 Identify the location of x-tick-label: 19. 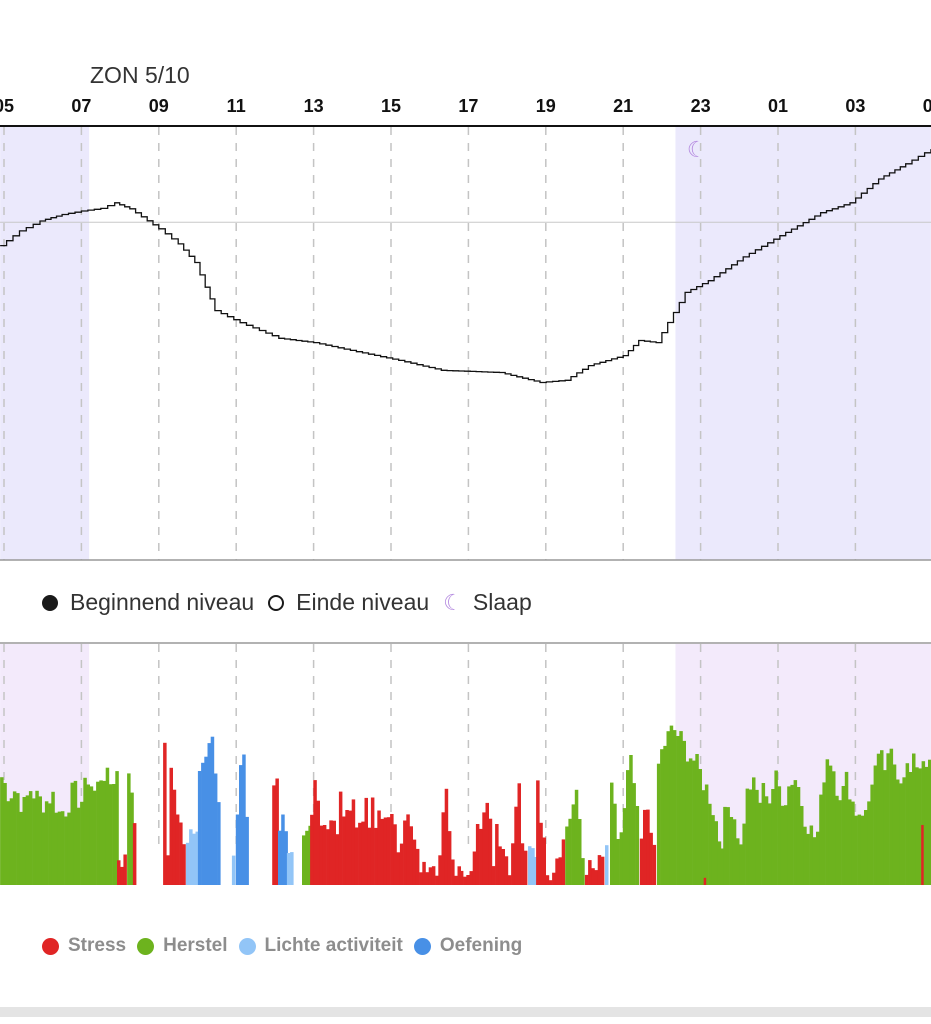
(546, 106).